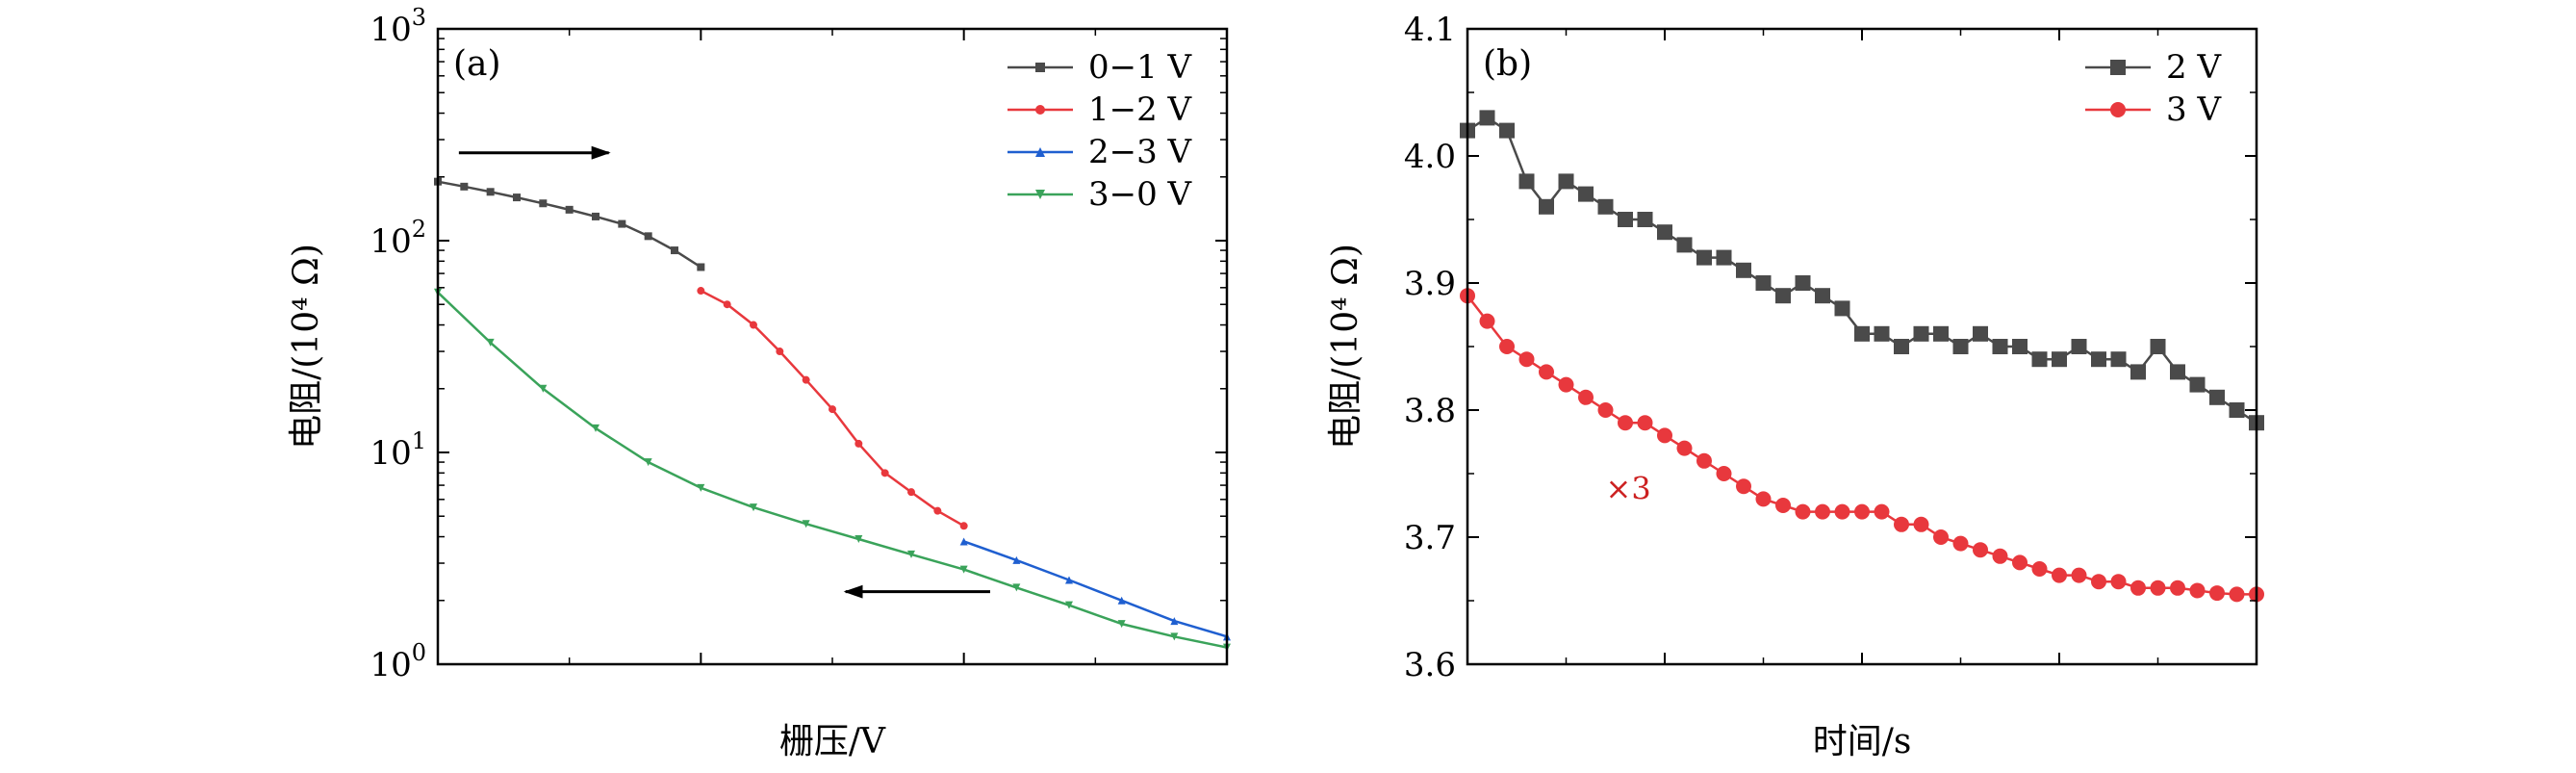  Describe the element at coordinates (1430, 284) in the screenshot. I see `y-tick-label: 3.9` at that location.